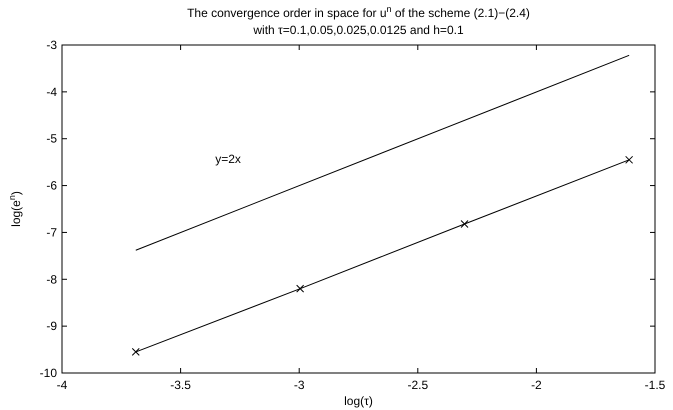 This screenshot has width=673, height=410. I want to click on y-tick-label: -3, so click(52, 45).